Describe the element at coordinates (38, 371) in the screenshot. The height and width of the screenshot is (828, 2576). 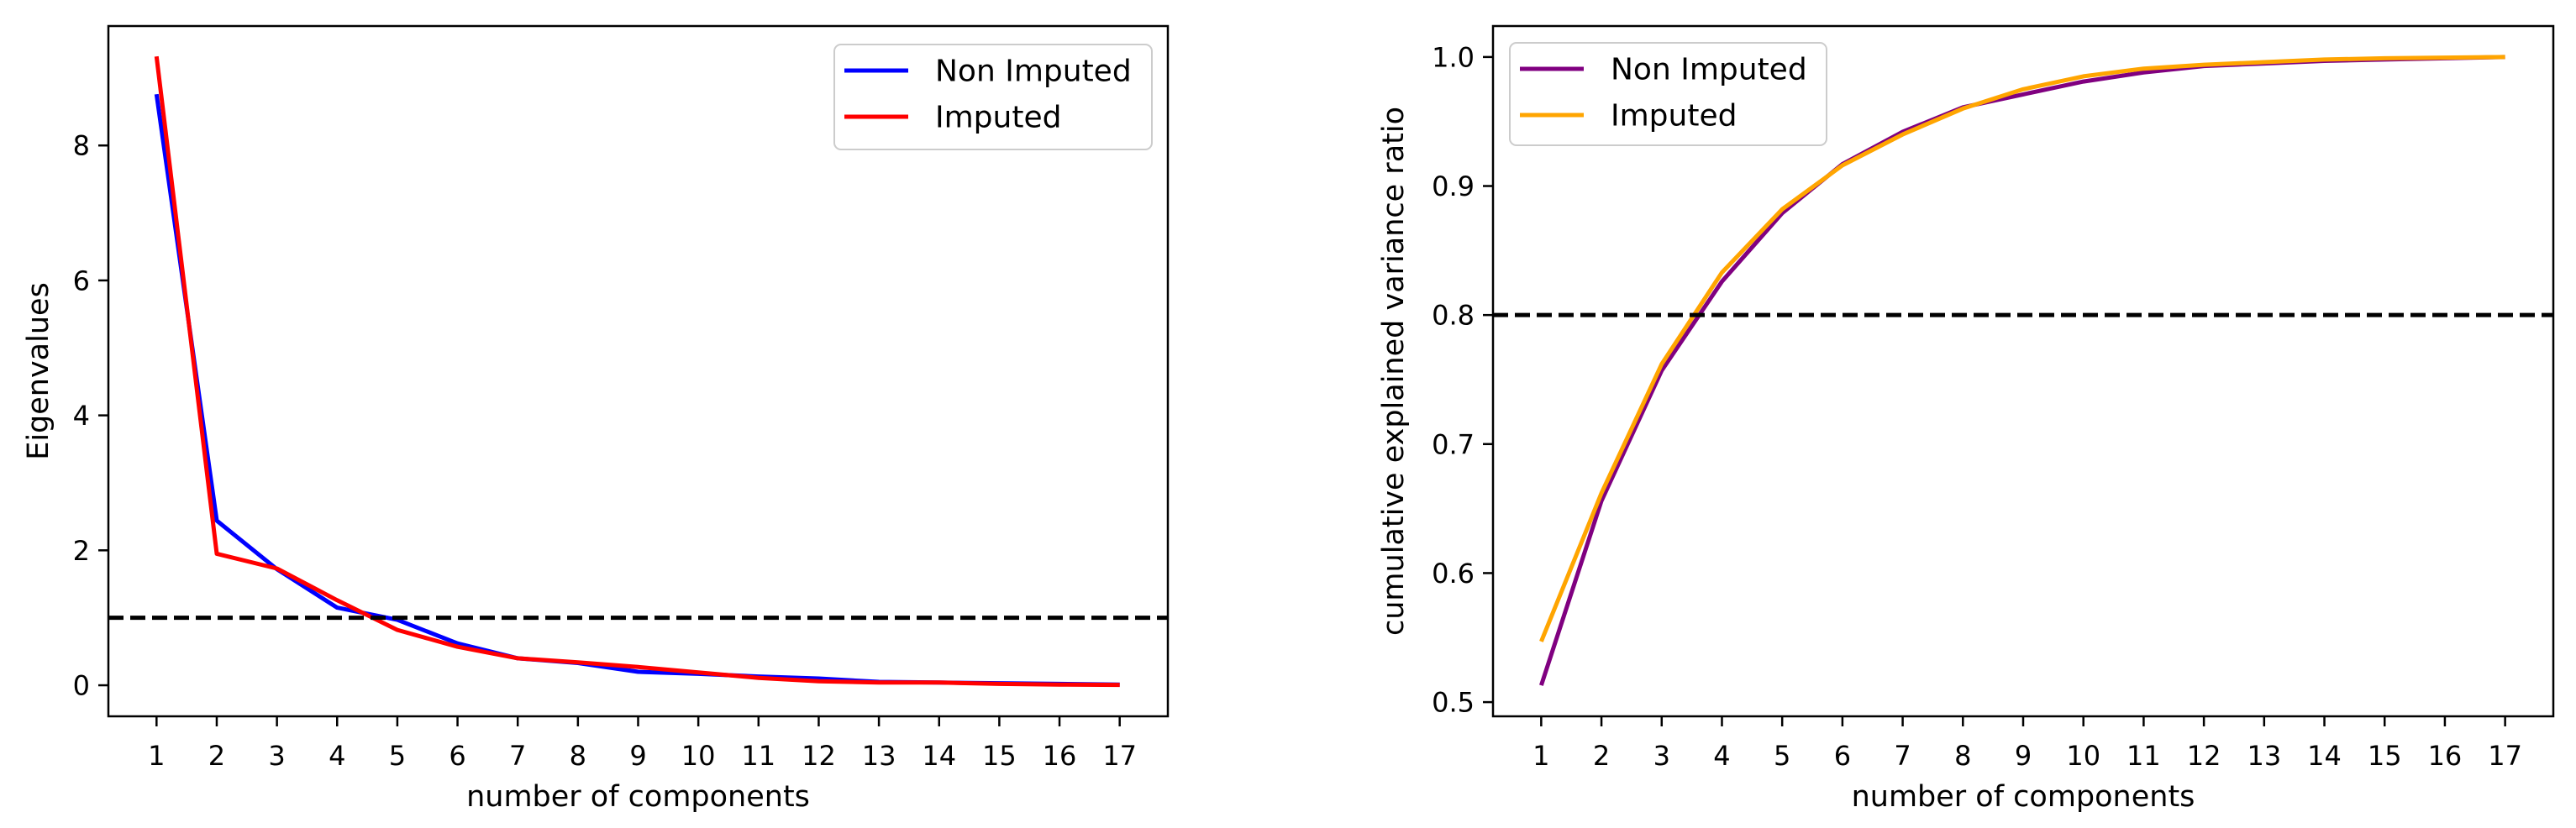
I see `y-axis-label: Eigenvalues` at that location.